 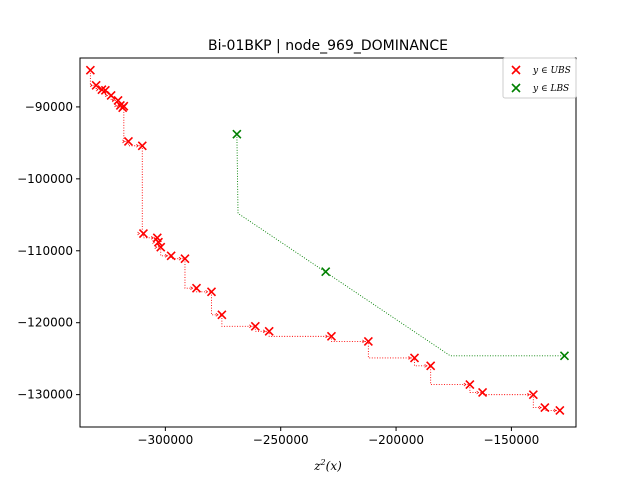 I want to click on legend-label: y ∈ LBS, so click(x=550, y=89).